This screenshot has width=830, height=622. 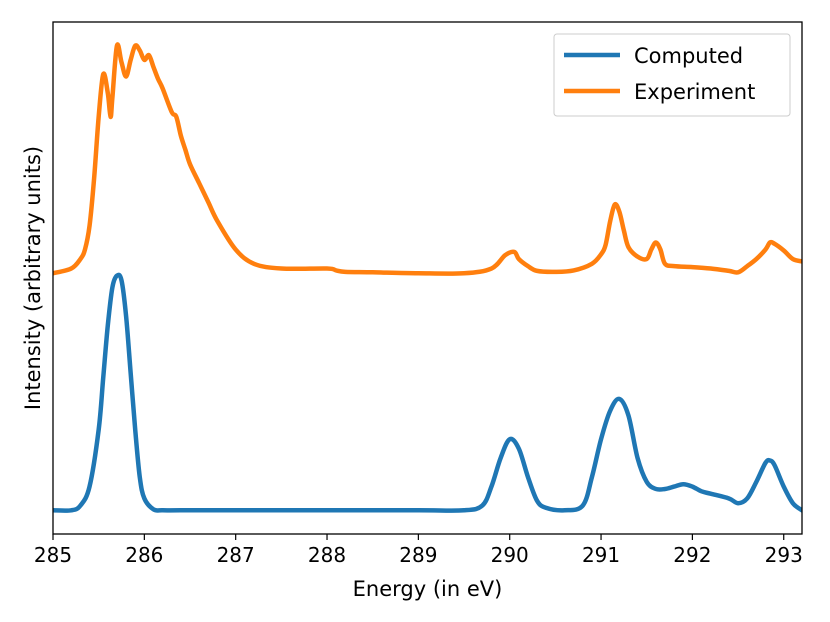 I want to click on x-tick-label: 291, so click(x=601, y=555).